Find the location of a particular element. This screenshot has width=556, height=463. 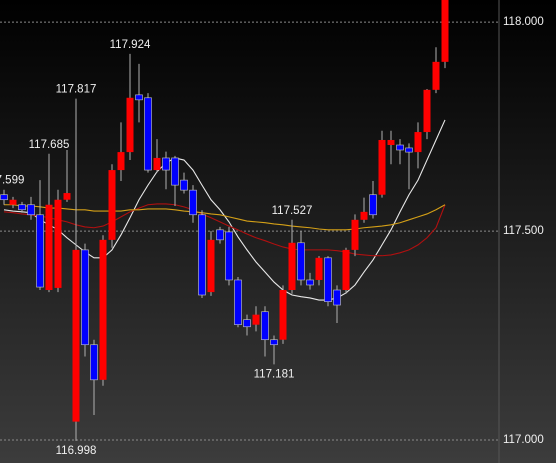

price-annotation: 117.924 is located at coordinates (130, 45).